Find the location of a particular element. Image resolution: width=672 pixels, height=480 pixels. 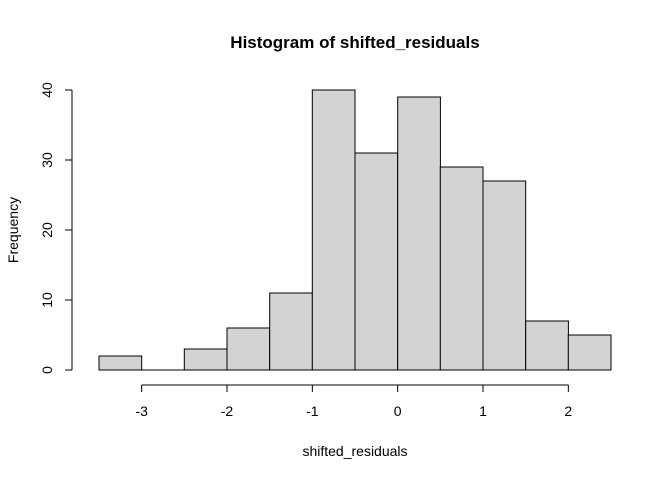

chart-title: Histogram of shifted_residuals is located at coordinates (354, 42).